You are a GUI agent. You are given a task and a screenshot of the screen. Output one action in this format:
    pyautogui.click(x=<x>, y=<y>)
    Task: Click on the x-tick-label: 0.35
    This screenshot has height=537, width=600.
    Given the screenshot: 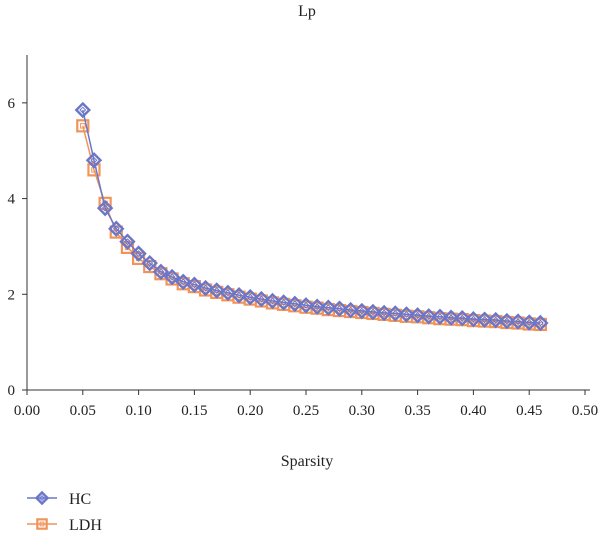 What is the action you would take?
    pyautogui.click(x=417, y=411)
    